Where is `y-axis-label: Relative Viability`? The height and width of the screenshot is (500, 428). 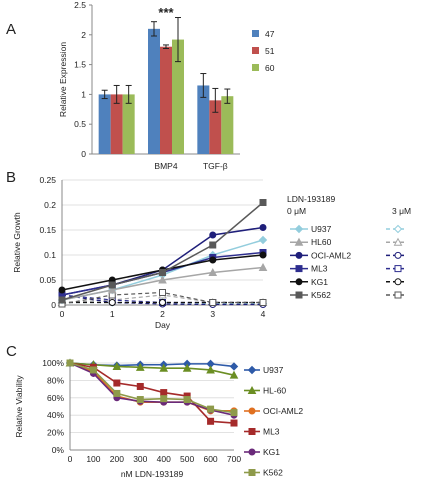 y-axis-label: Relative Viability is located at coordinates (19, 406).